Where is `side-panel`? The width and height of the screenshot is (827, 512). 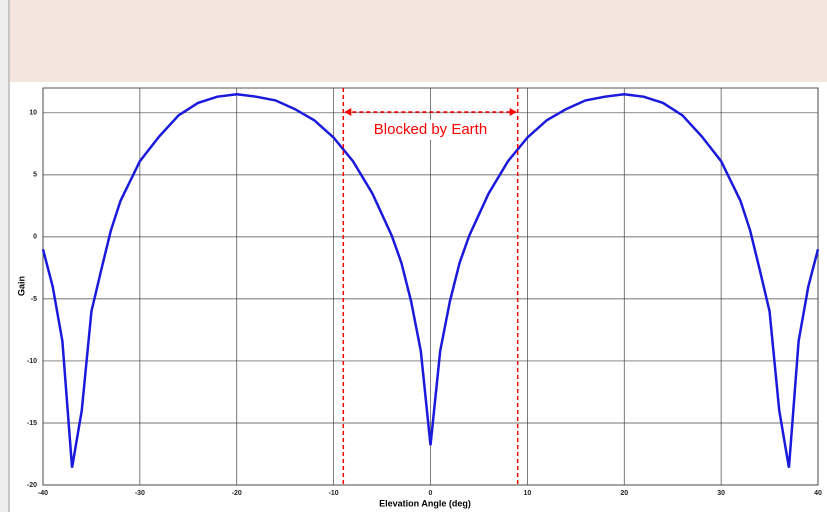
side-panel is located at coordinates (4, 256).